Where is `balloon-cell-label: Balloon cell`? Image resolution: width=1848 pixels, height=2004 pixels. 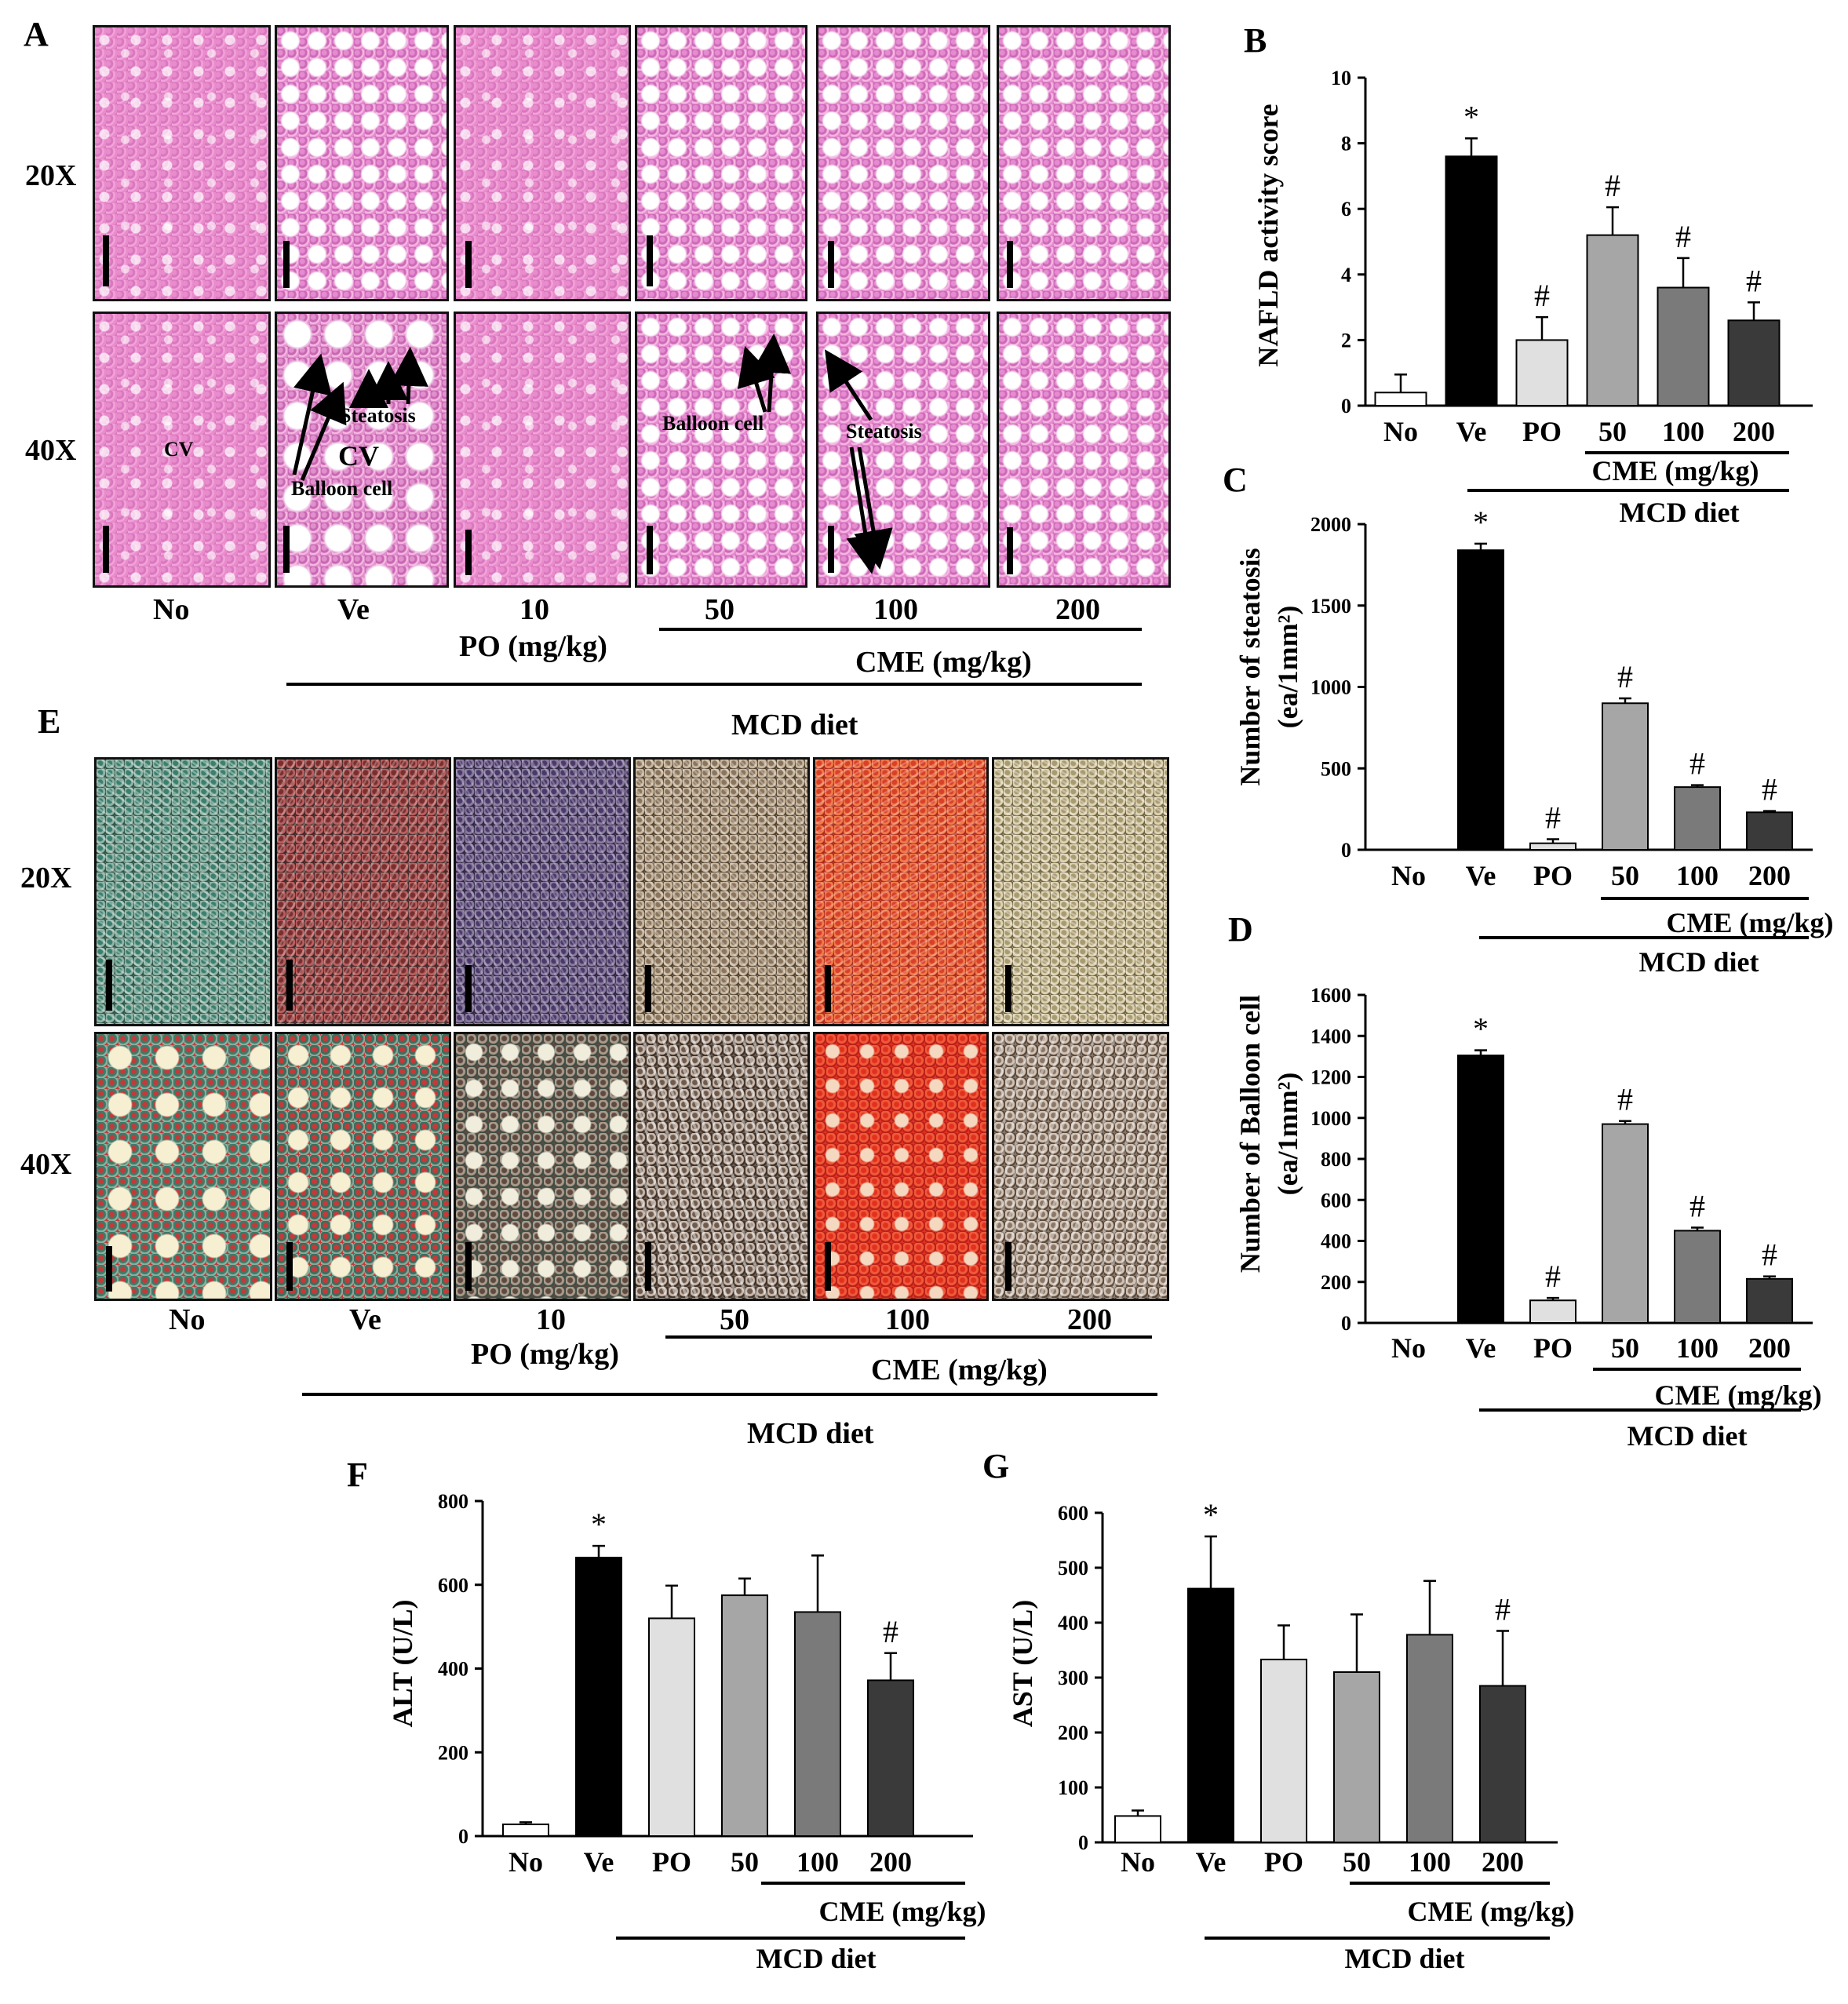
balloon-cell-label: Balloon cell is located at coordinates (713, 423).